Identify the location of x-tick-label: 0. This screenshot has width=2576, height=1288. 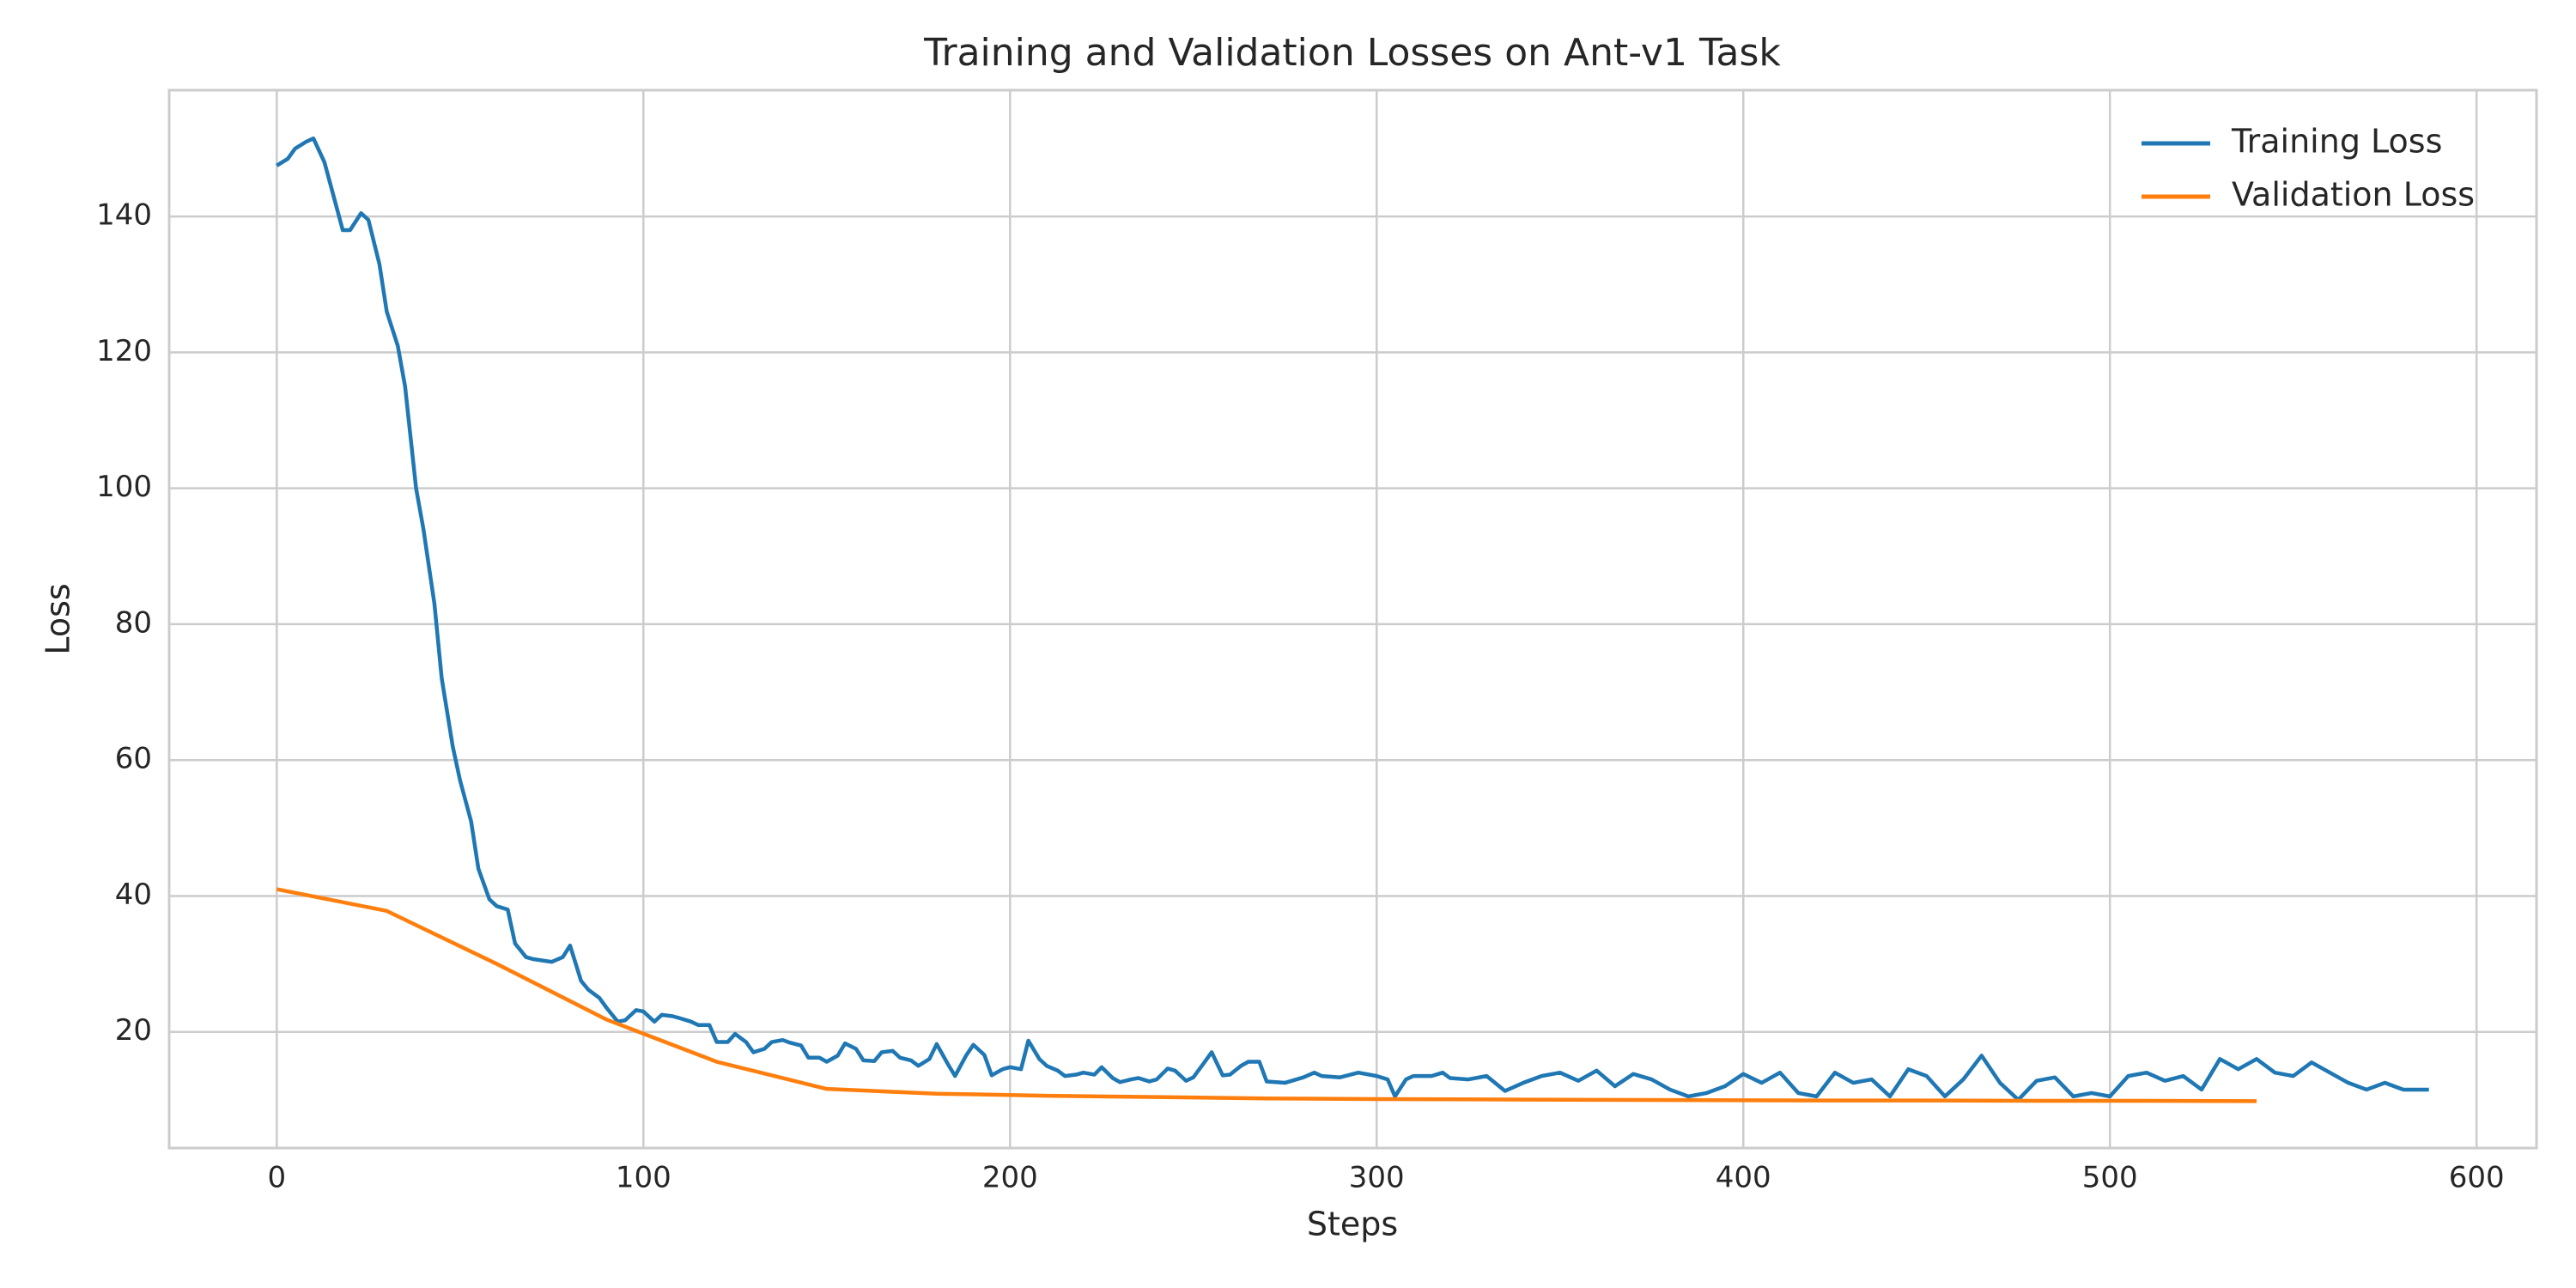
(276, 1178).